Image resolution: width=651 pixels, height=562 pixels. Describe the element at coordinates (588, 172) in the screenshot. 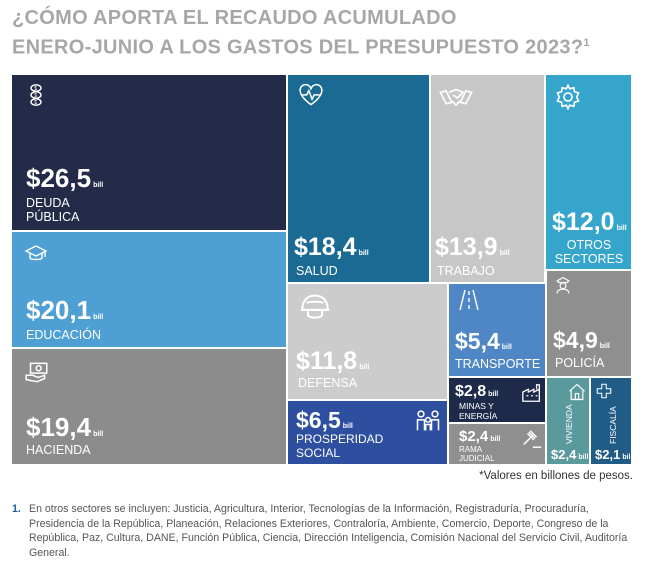

I see `treemap-tile: $12,0 bill OTROS SECTORES` at that location.